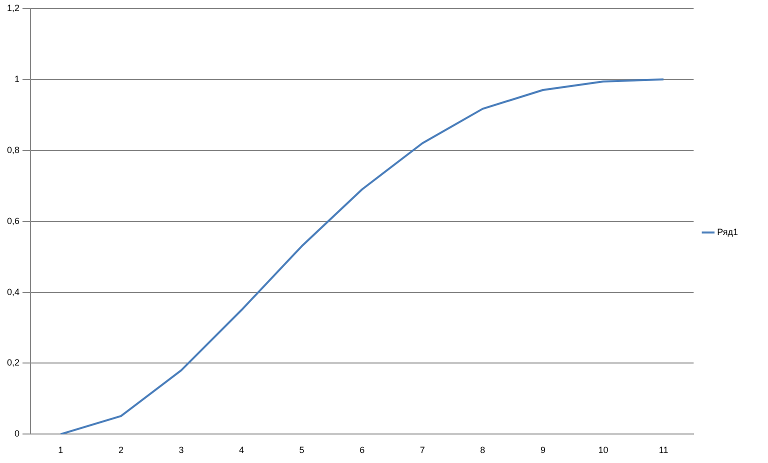 This screenshot has width=768, height=463. What do you see at coordinates (13, 291) in the screenshot?
I see `y-tick-label: 0,4` at bounding box center [13, 291].